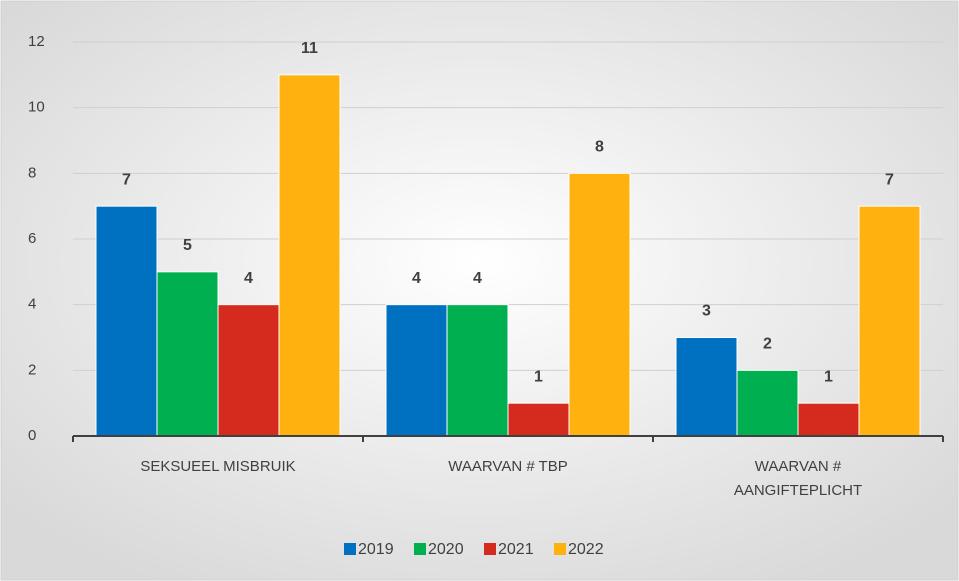 This screenshot has width=959, height=581. What do you see at coordinates (32, 435) in the screenshot?
I see `y-tick-label: 0` at bounding box center [32, 435].